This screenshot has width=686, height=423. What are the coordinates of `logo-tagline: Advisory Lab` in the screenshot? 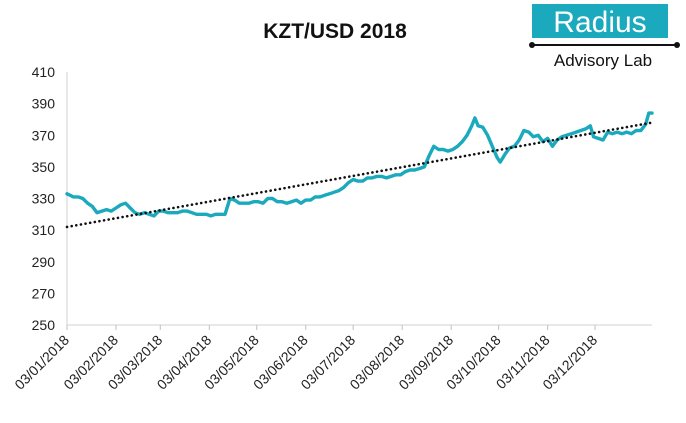 It's located at (603, 60).